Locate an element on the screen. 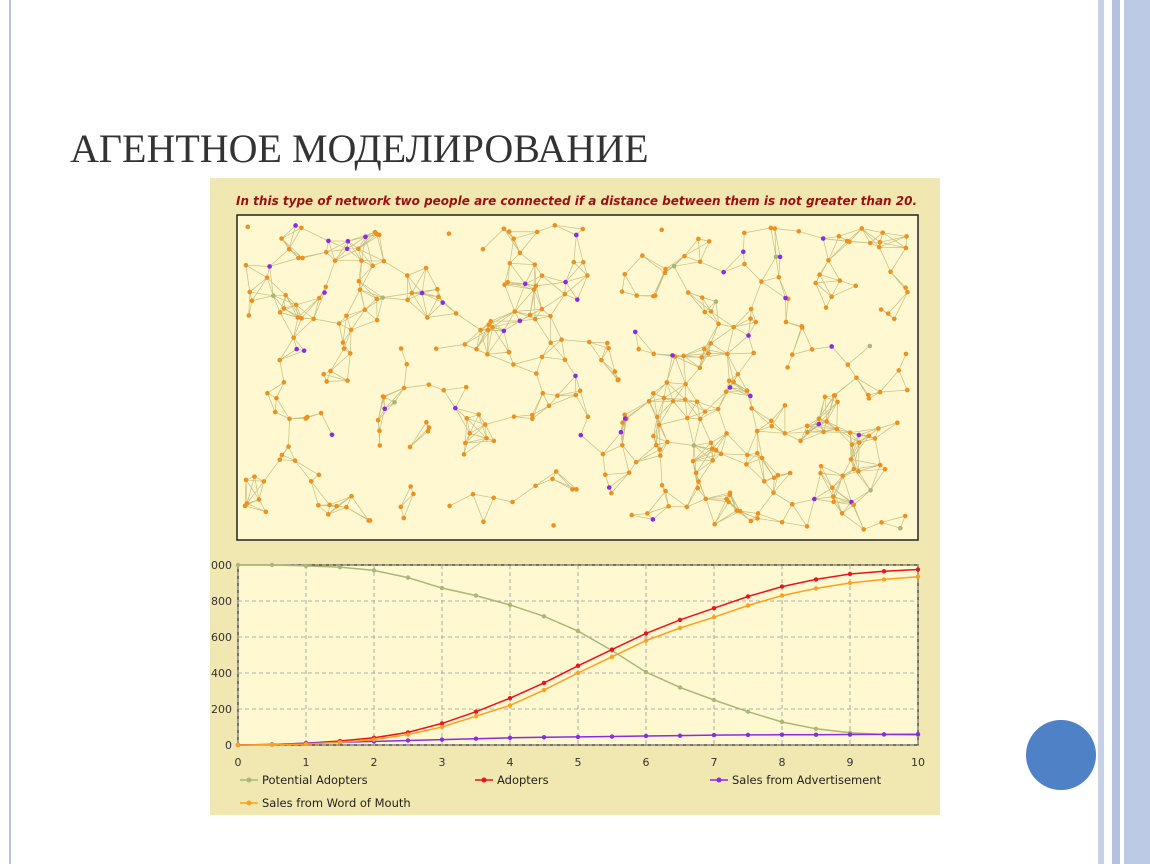  legend-label: Sales from Word of Mouth is located at coordinates (336, 803).